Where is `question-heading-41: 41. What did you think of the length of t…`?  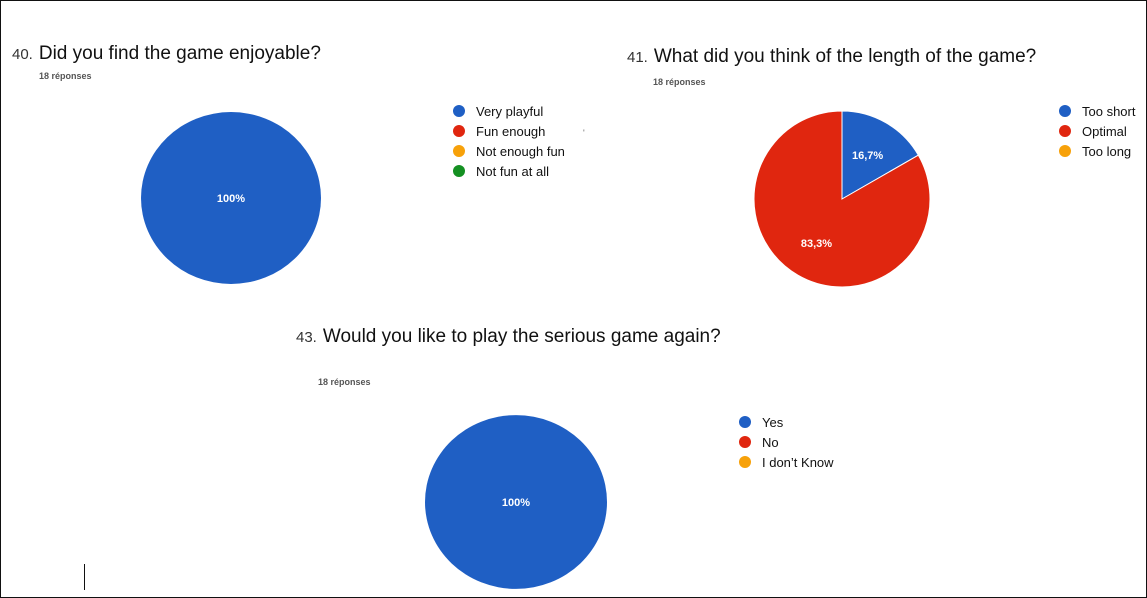
question-heading-41: 41. What did you think of the length of t… is located at coordinates (831, 57).